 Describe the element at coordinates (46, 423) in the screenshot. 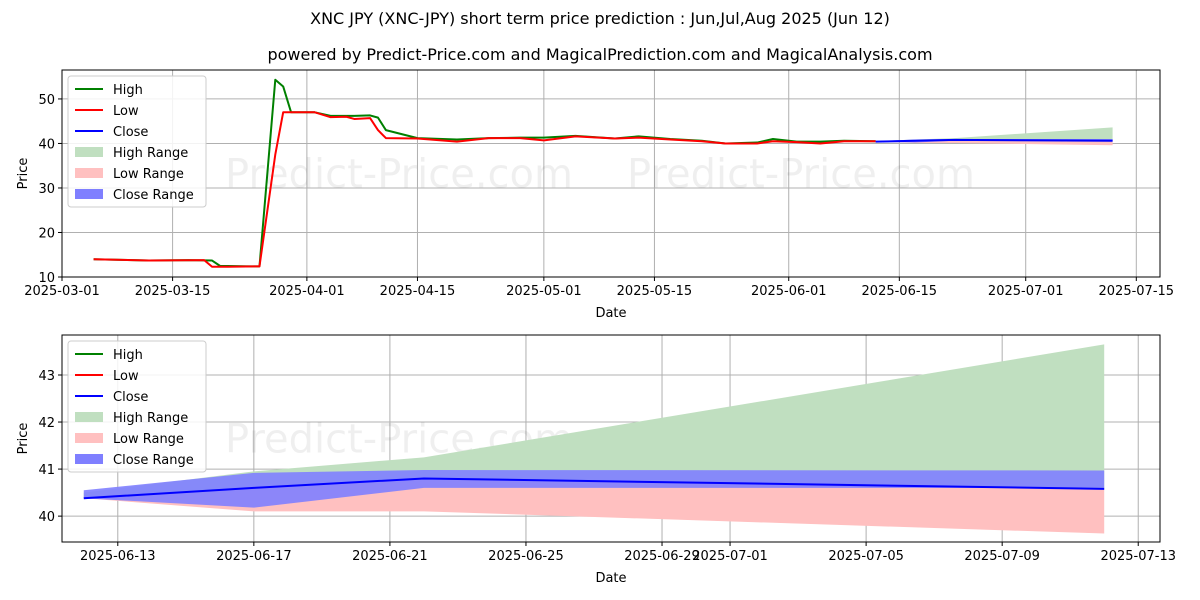

I see `y-tick-label: 42` at that location.